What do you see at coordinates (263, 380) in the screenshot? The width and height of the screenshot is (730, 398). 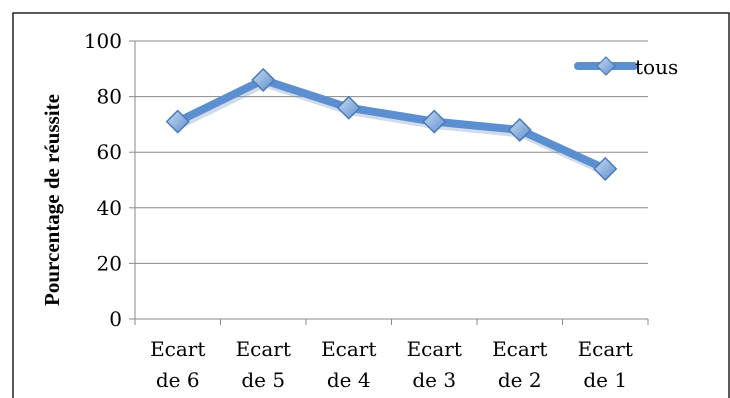 I see `x-tick-label-line: de 5` at bounding box center [263, 380].